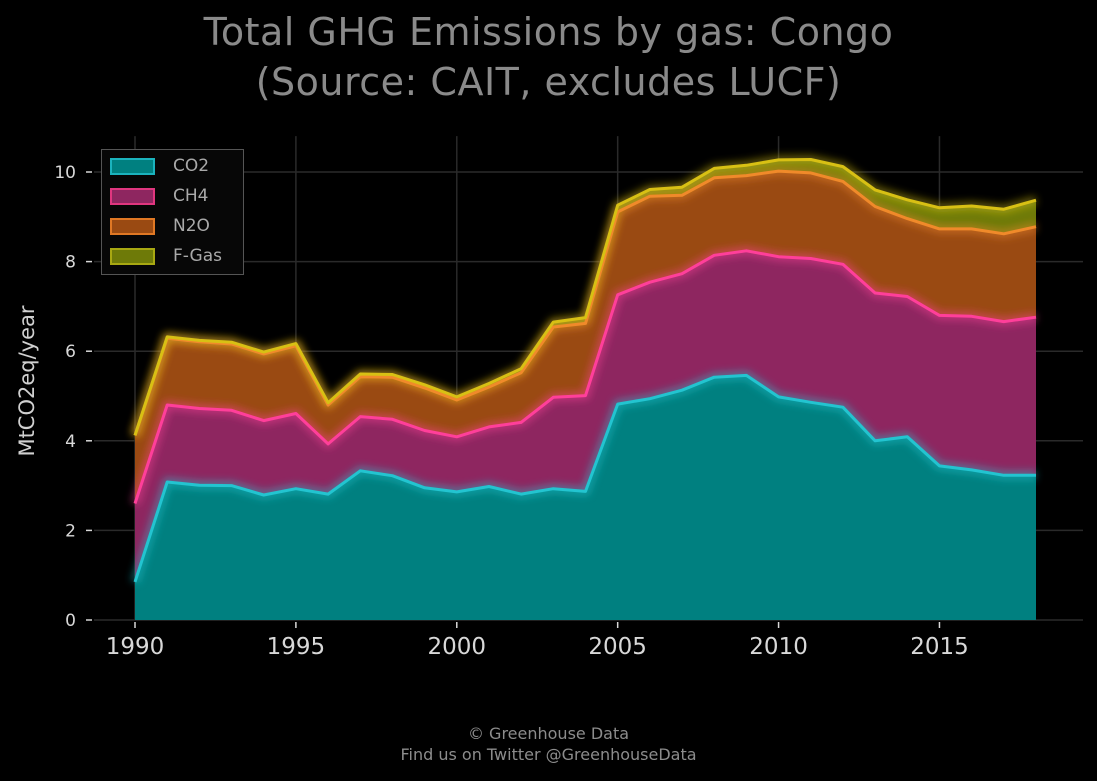  What do you see at coordinates (132, 196) in the screenshot?
I see `legend-swatch-ch4` at bounding box center [132, 196].